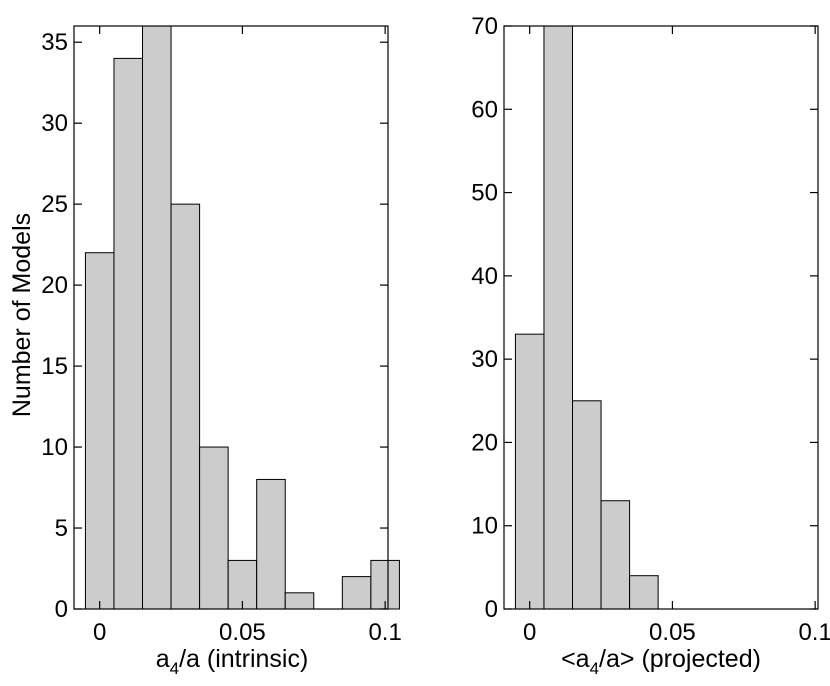 The height and width of the screenshot is (686, 830). I want to click on intrinsic-y-tick-label: 15, so click(54, 366).